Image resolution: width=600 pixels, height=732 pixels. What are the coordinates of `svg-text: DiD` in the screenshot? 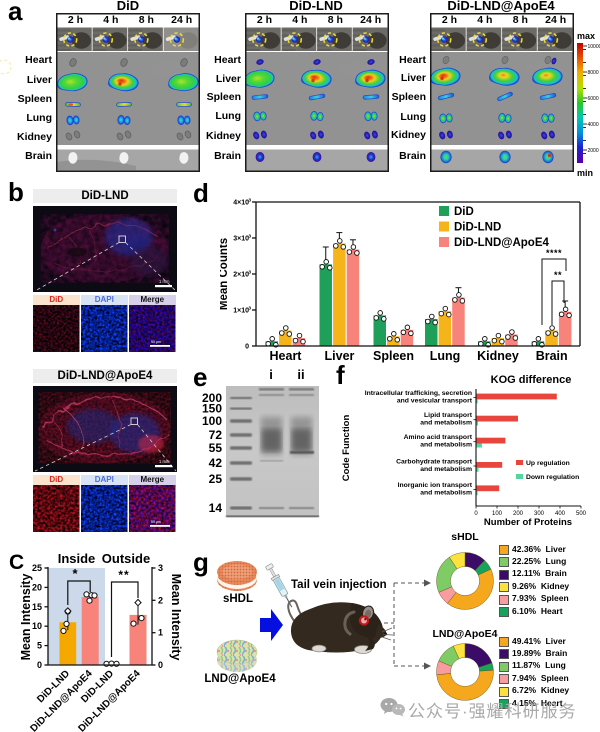 It's located at (464, 212).